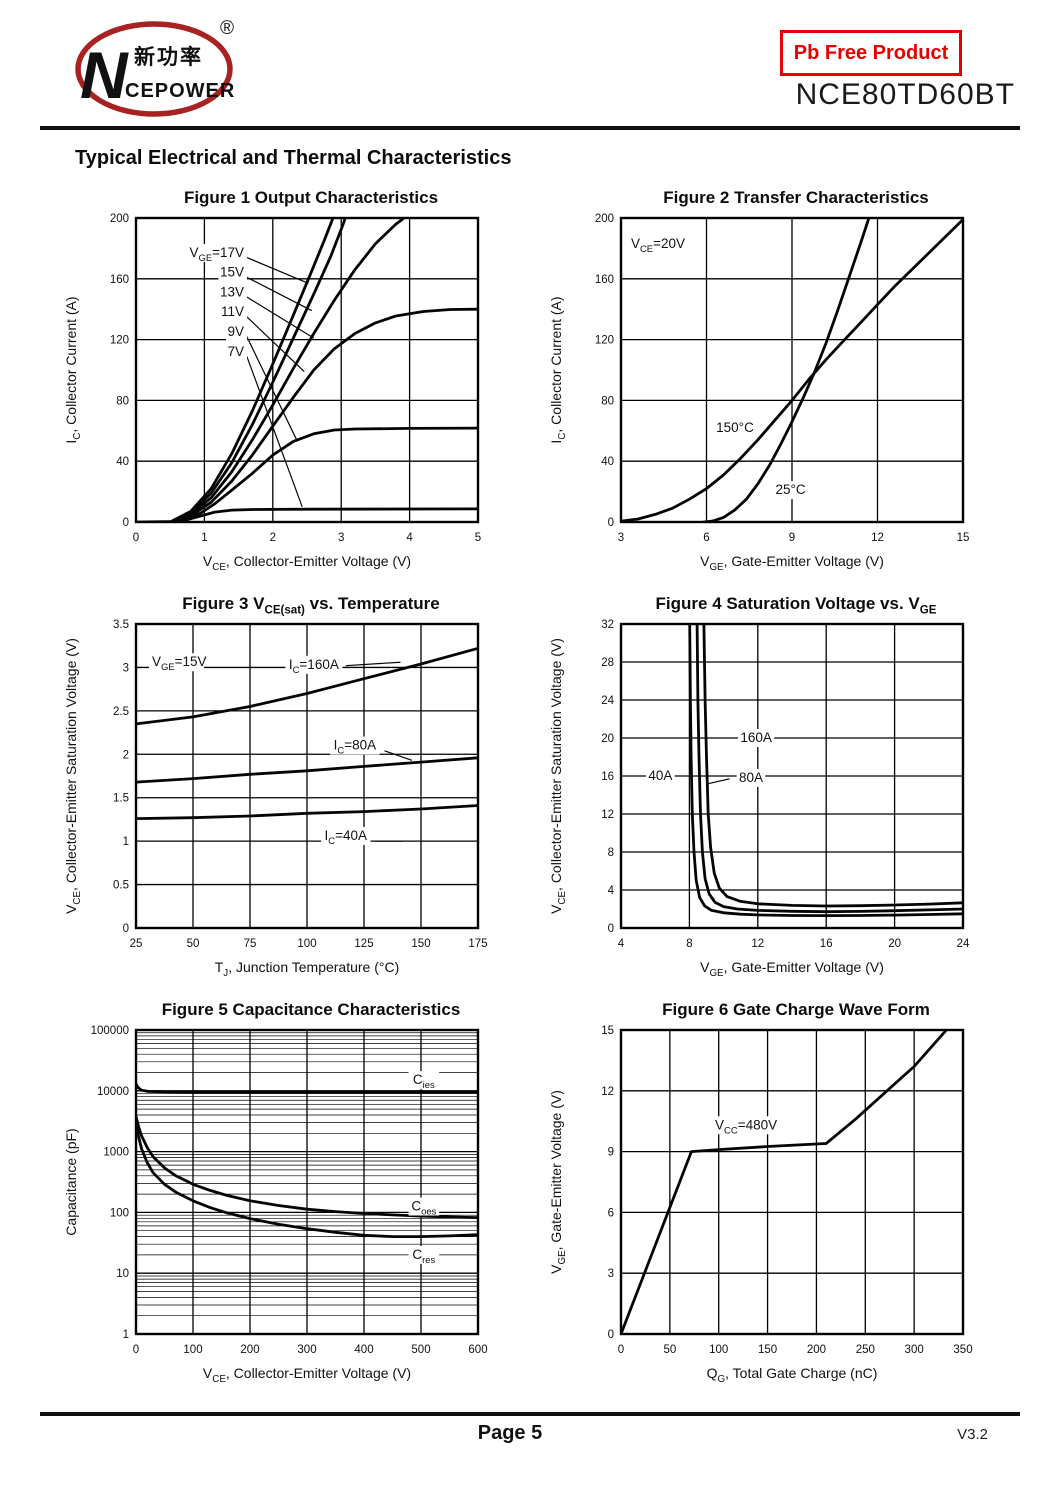  What do you see at coordinates (232, 272) in the screenshot?
I see `svg-text: 15V` at bounding box center [232, 272].